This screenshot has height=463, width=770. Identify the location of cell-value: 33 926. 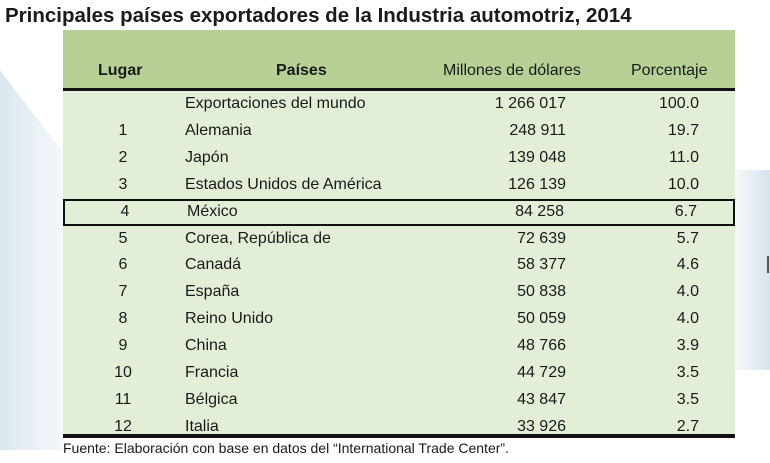
(541, 426).